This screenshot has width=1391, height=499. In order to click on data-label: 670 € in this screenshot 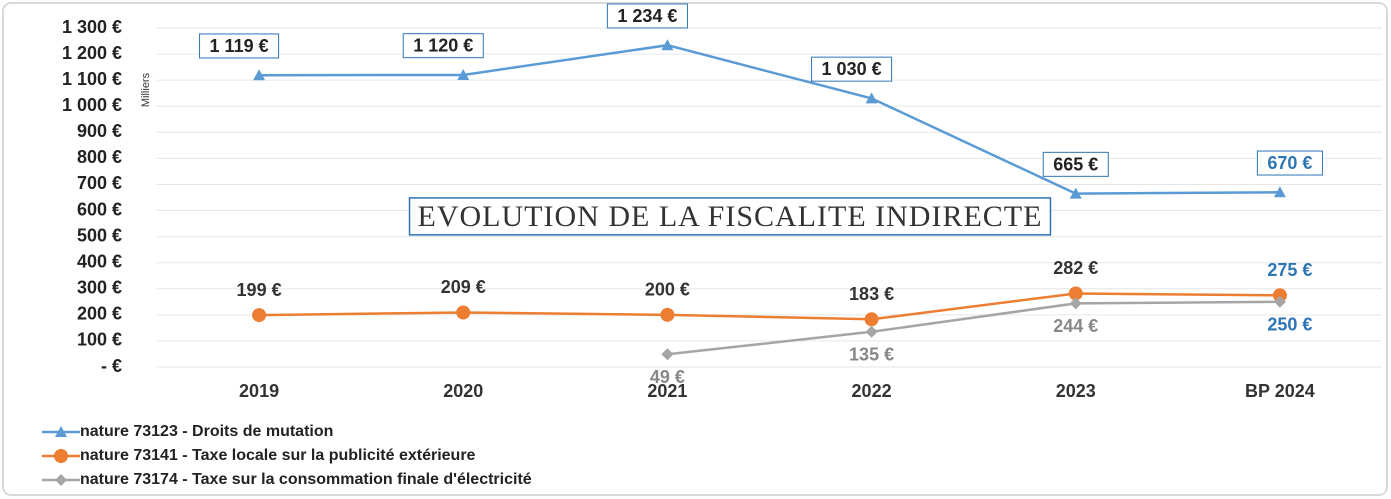, I will do `click(1289, 163)`.